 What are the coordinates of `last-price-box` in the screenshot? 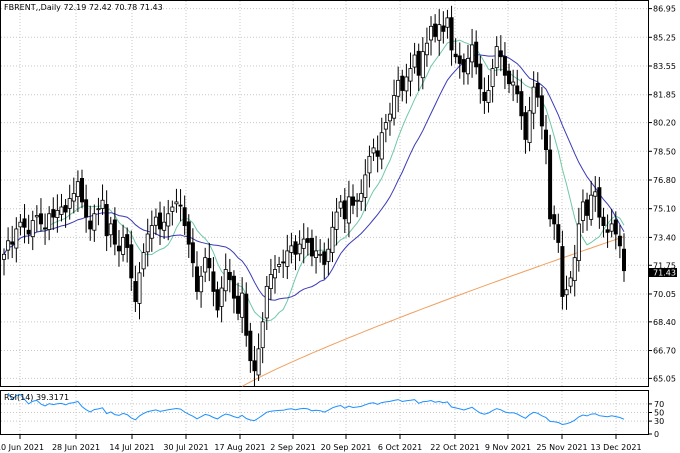 It's located at (663, 272).